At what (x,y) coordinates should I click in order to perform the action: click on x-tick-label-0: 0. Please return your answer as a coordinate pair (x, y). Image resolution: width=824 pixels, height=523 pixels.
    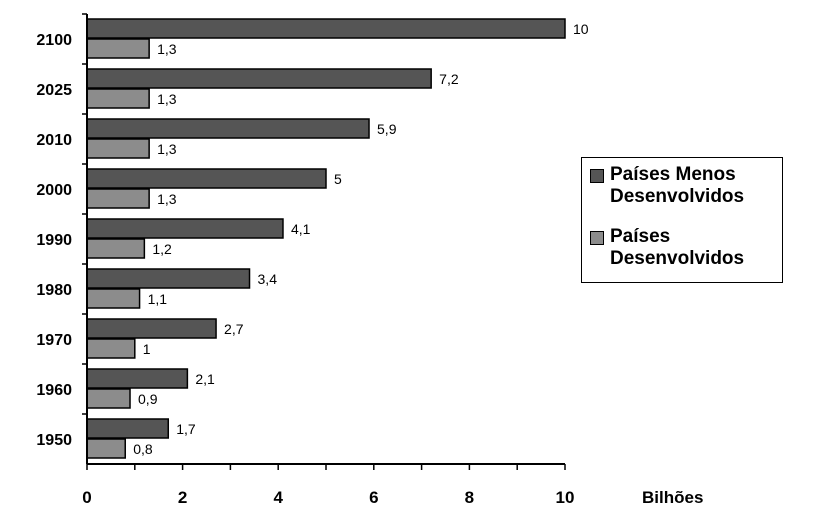
    Looking at the image, I should click on (86, 497).